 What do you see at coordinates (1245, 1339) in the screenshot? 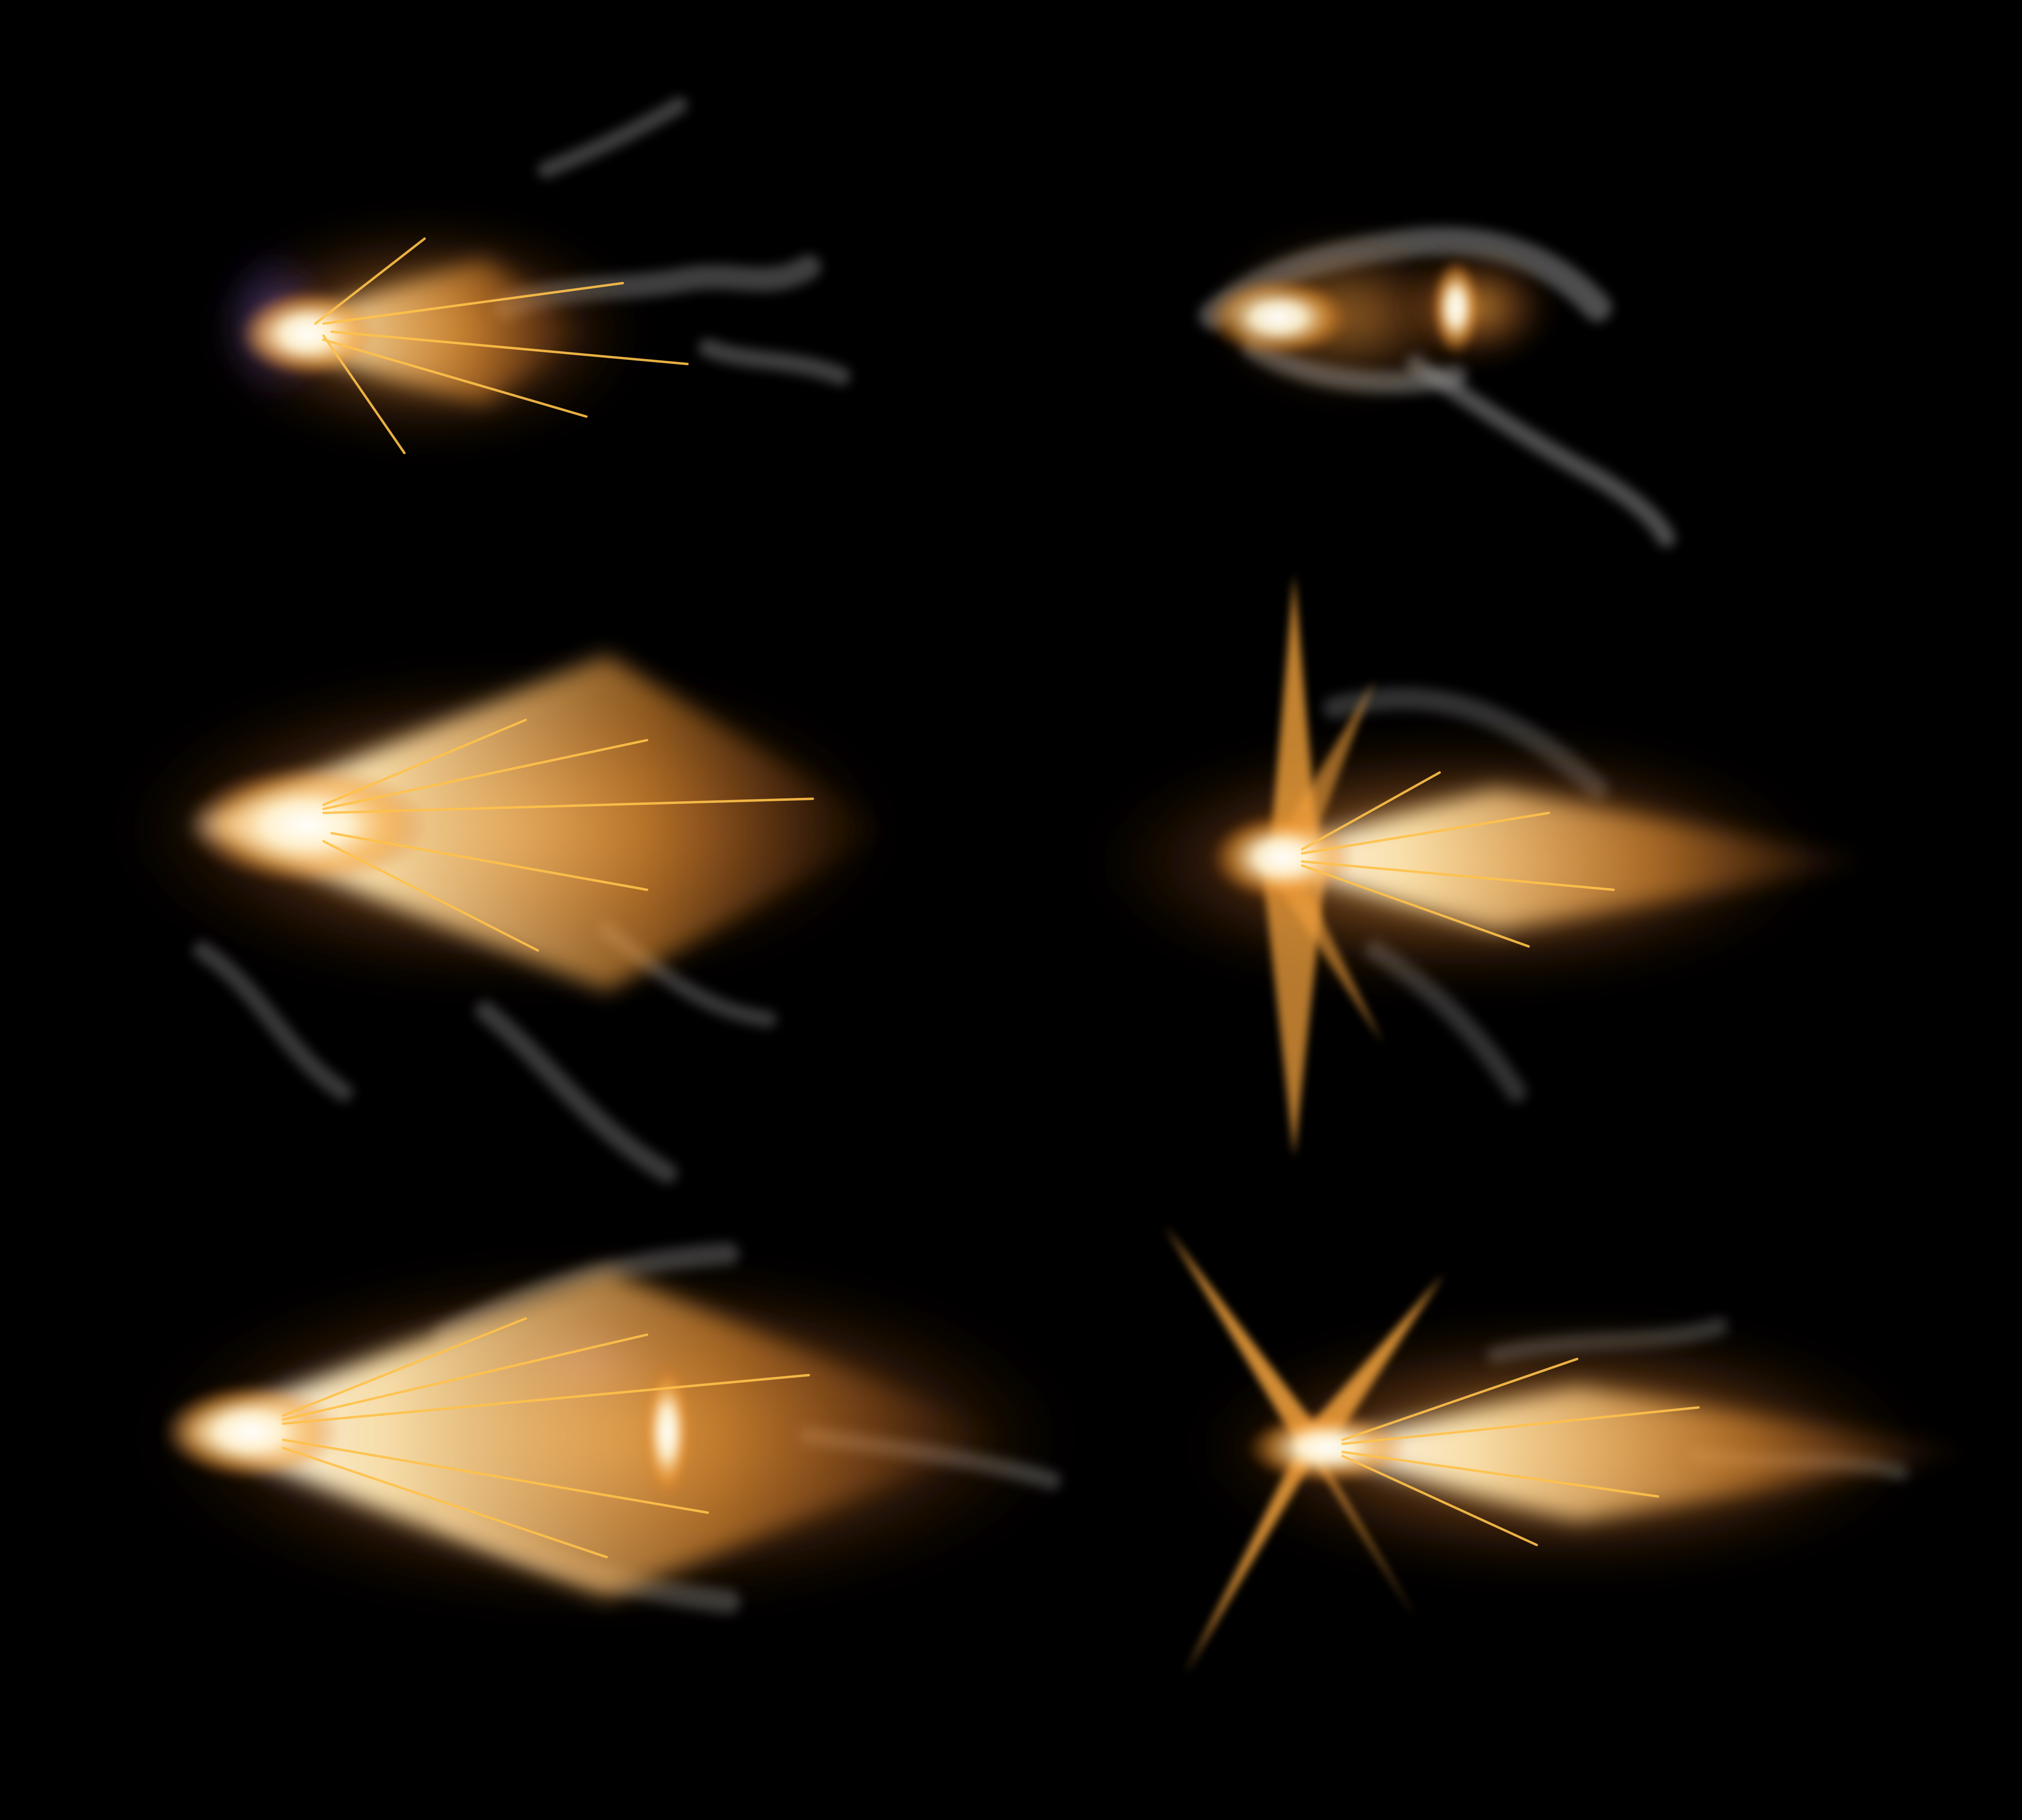
I see `x-ray-upper-left` at bounding box center [1245, 1339].